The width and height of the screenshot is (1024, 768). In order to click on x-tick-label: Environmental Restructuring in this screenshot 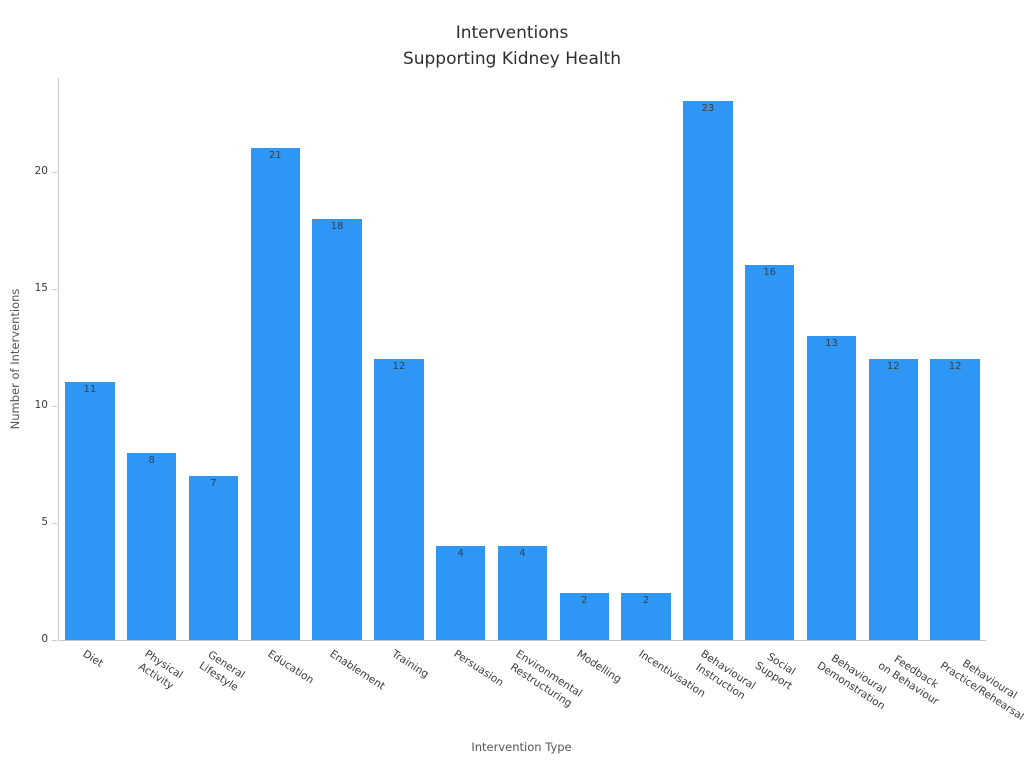, I will do `click(545, 679)`.